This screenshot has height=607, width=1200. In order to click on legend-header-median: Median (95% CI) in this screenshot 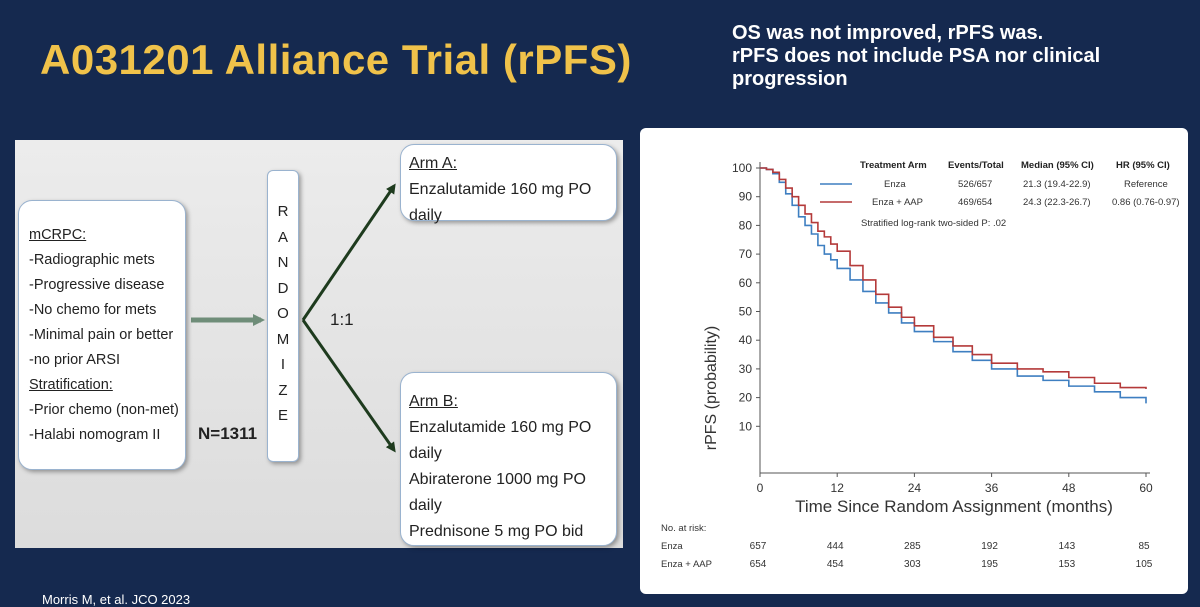, I will do `click(1057, 165)`.